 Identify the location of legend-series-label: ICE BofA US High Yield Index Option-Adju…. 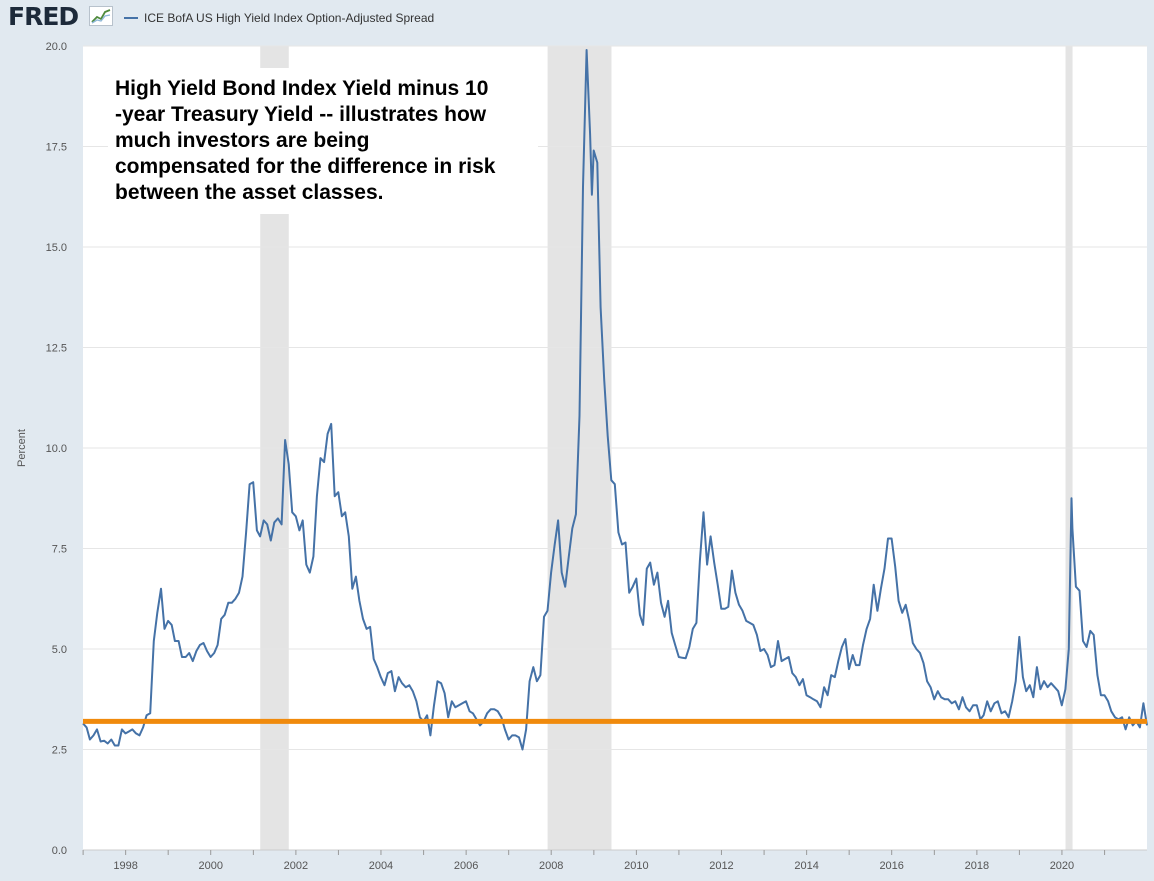
(289, 18).